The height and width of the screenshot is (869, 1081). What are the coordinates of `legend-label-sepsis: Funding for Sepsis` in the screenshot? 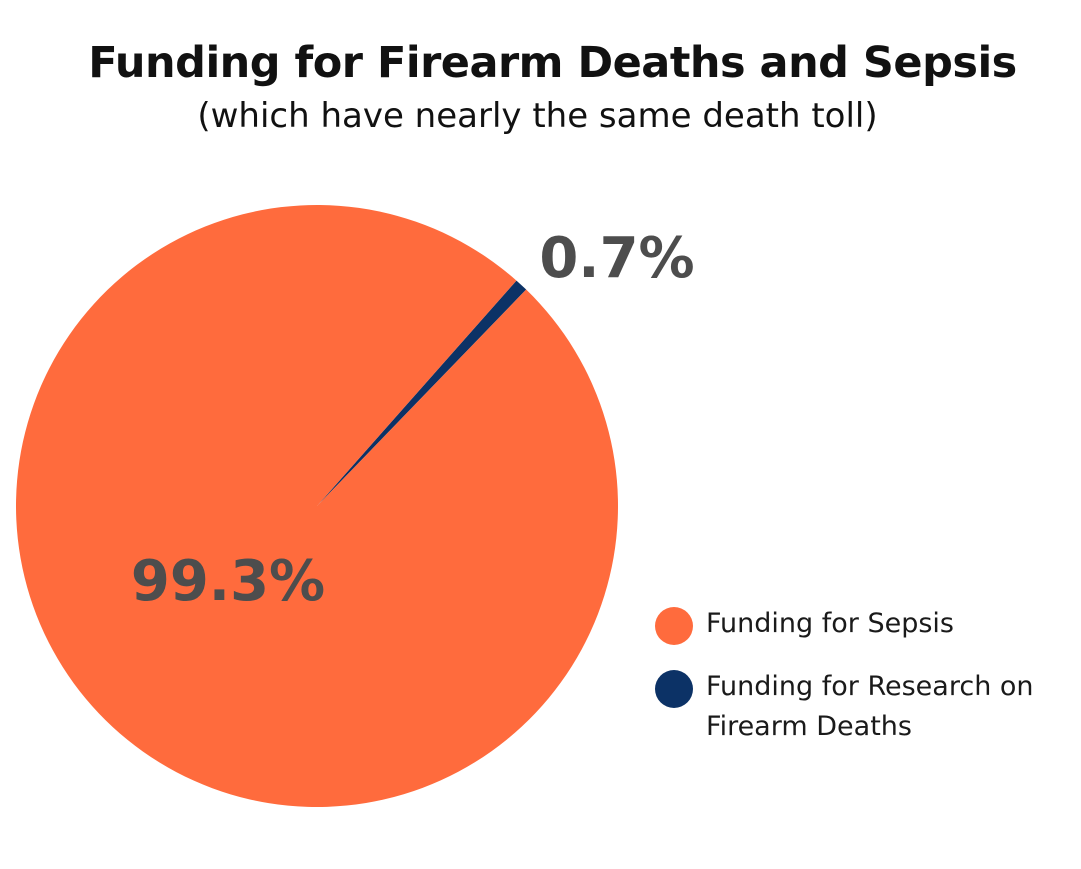 It's located at (830, 623).